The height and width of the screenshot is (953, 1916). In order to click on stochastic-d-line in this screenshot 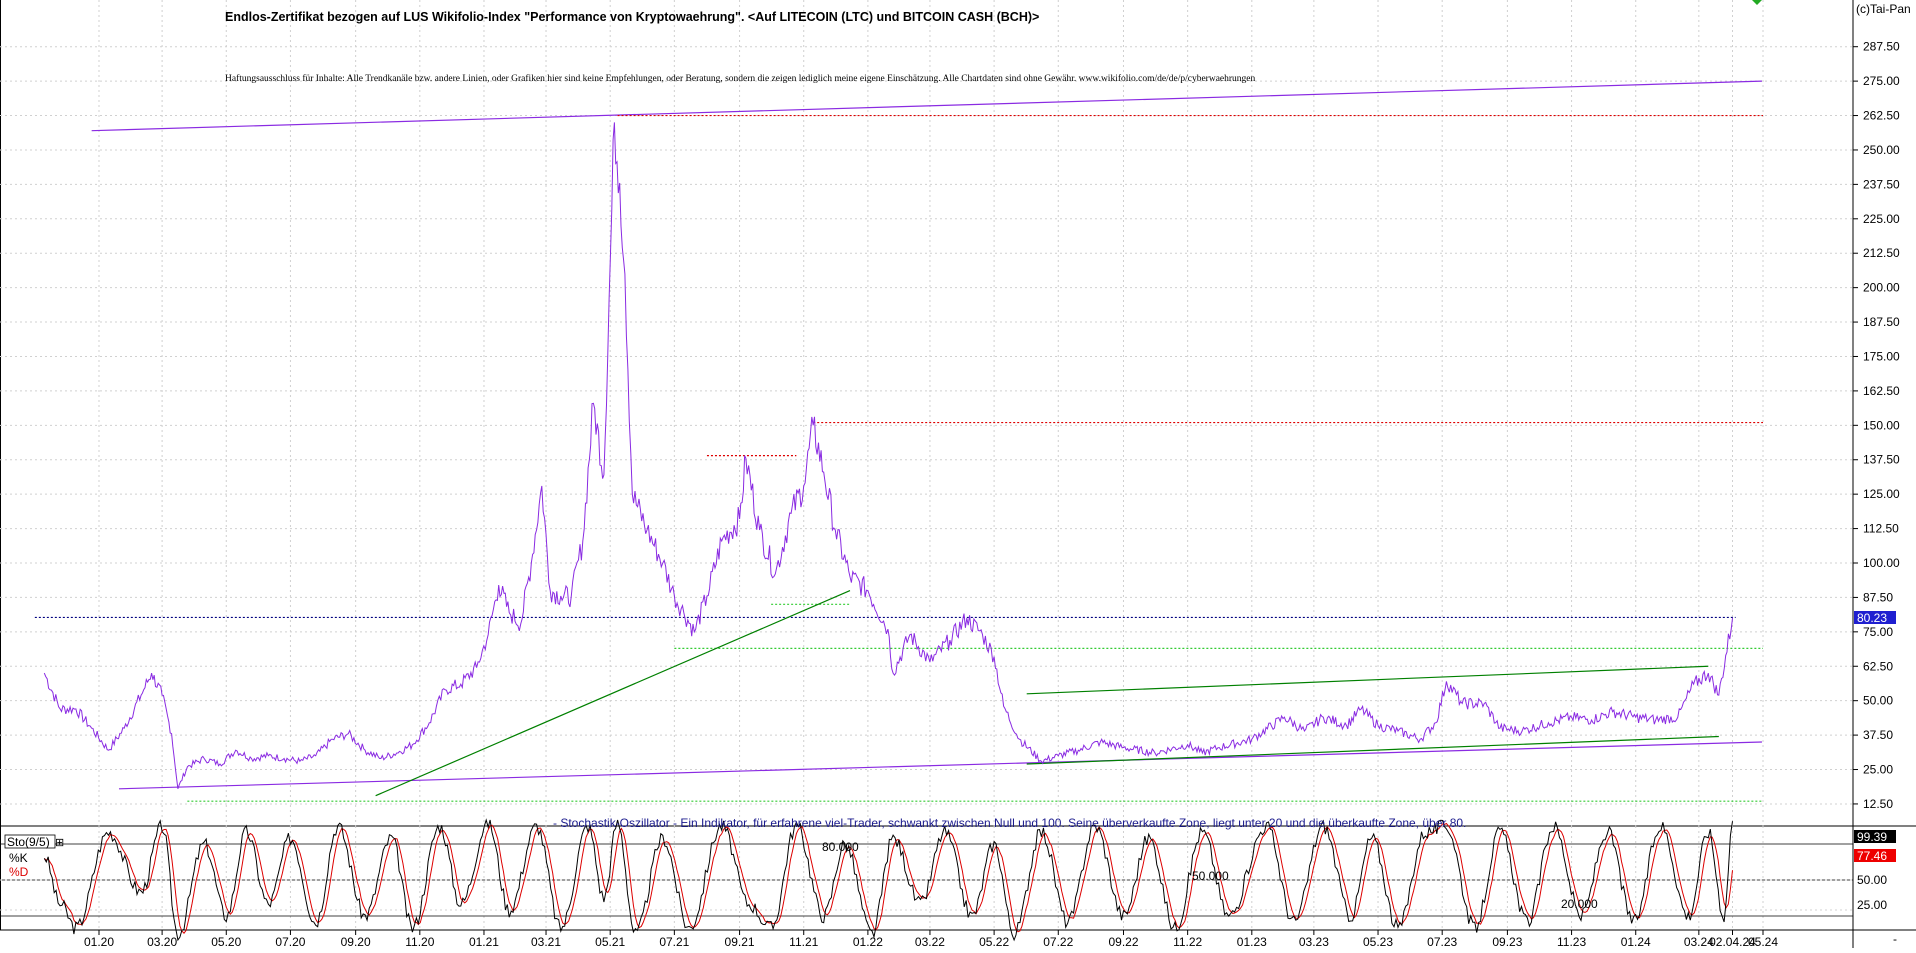, I will do `click(888, 878)`.